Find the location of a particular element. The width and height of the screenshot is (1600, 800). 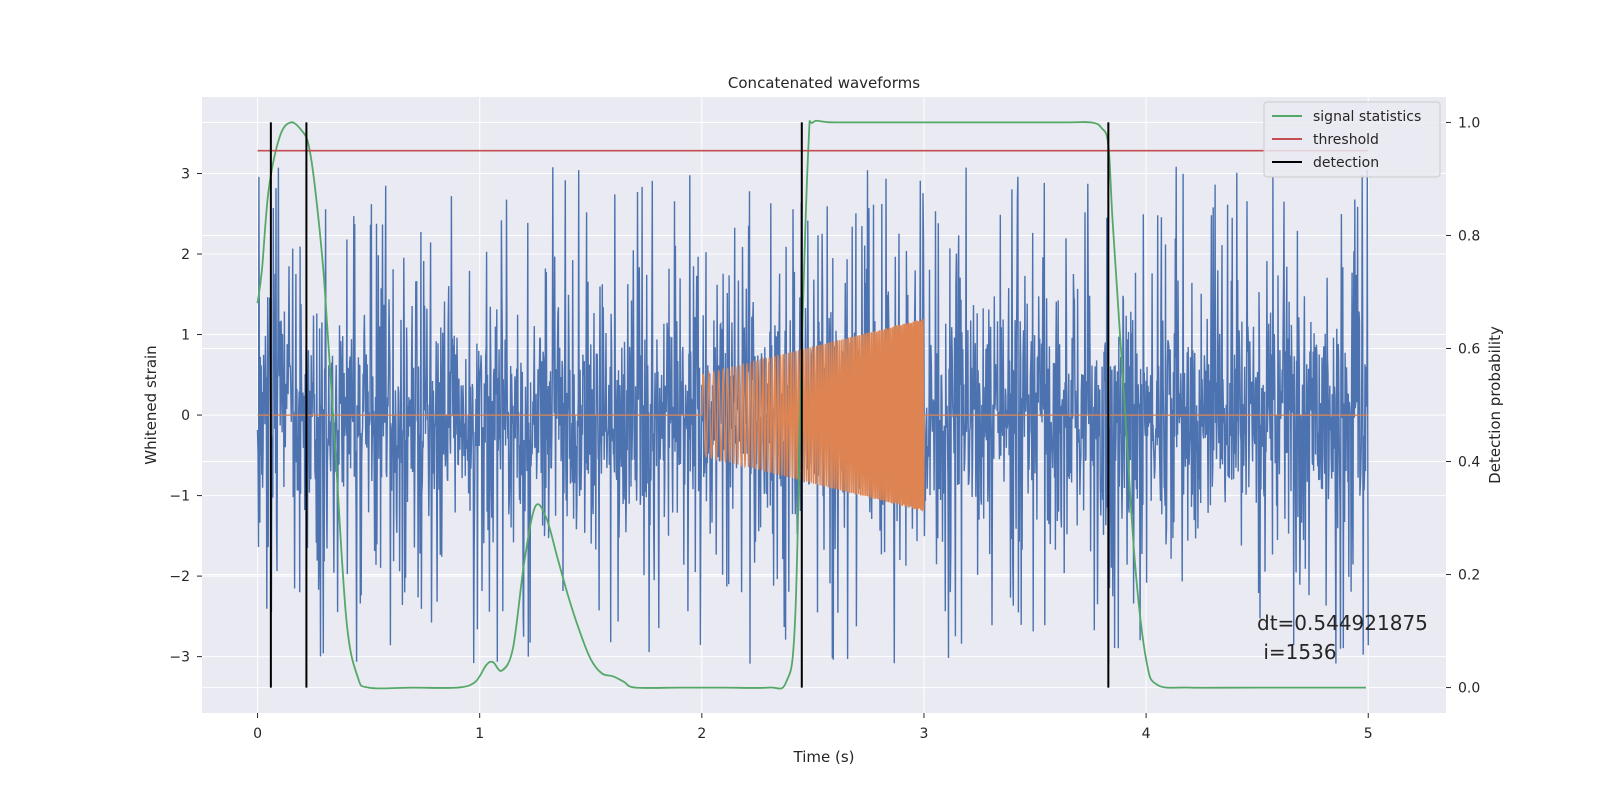

y-tick-label: 1 is located at coordinates (185, 336).